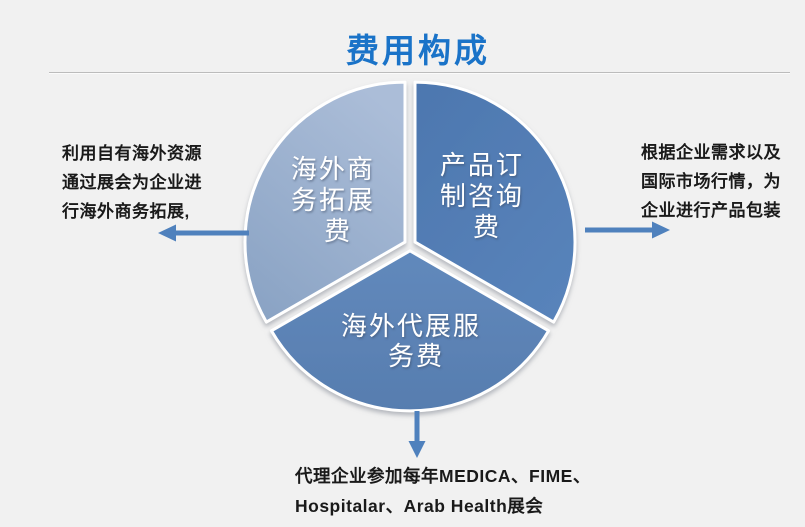  What do you see at coordinates (419, 72) in the screenshot?
I see `title-divider` at bounding box center [419, 72].